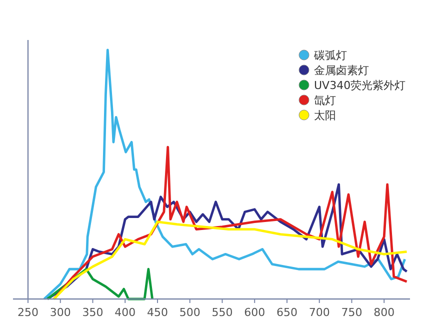  What do you see at coordinates (330, 55) in the screenshot?
I see `legend-label: 碳弧灯` at bounding box center [330, 55].